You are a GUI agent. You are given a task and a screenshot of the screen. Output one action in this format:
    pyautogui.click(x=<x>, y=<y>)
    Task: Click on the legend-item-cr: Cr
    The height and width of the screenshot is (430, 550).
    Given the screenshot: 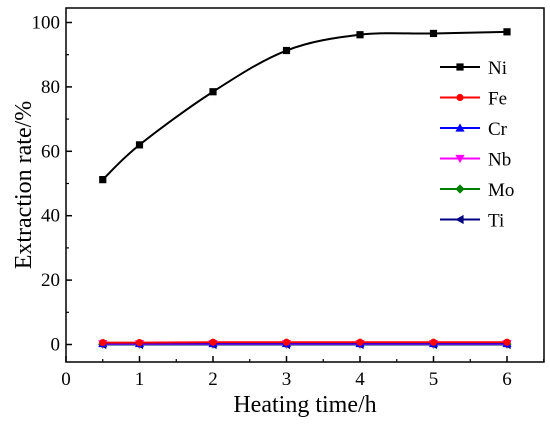 What is the action you would take?
    pyautogui.click(x=474, y=129)
    